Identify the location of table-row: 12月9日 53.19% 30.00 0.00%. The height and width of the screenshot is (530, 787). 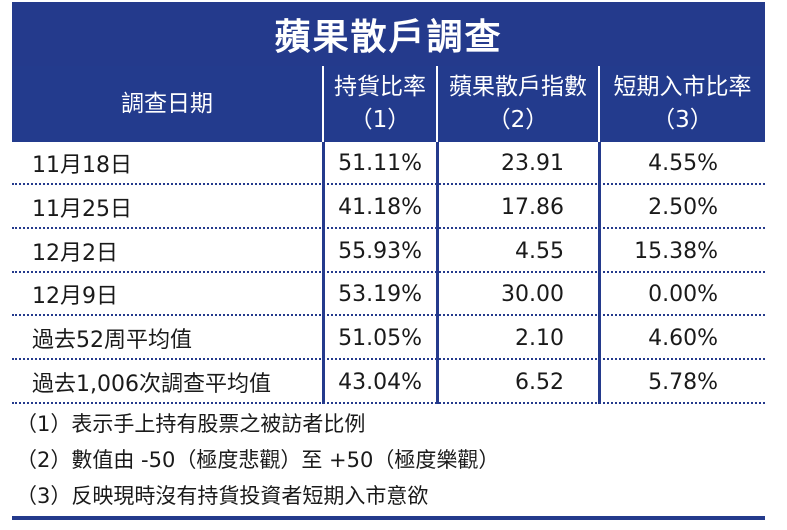
(388, 294).